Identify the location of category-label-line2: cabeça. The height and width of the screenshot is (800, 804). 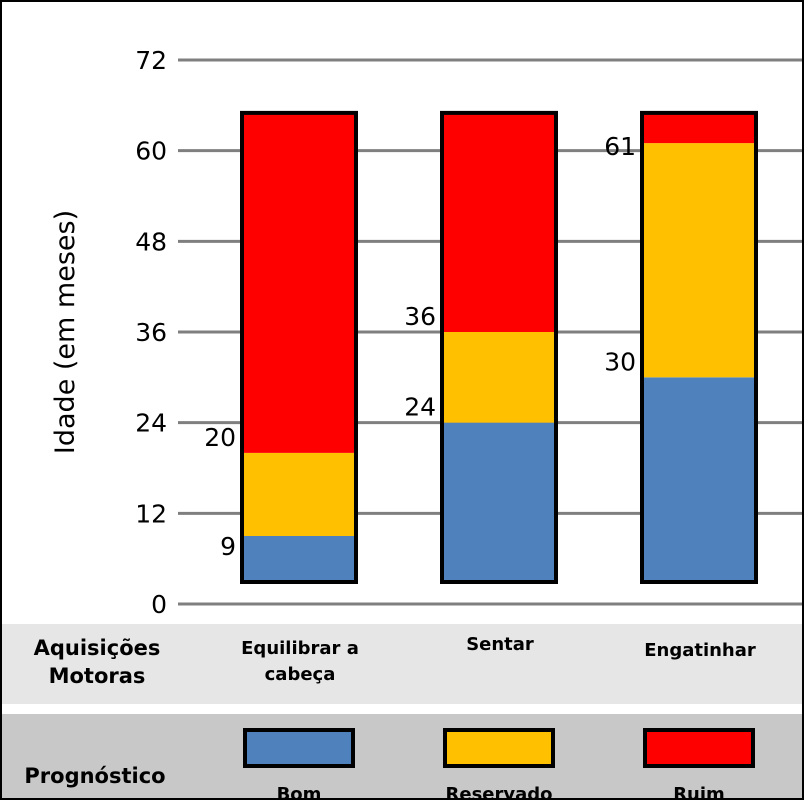
(300, 674).